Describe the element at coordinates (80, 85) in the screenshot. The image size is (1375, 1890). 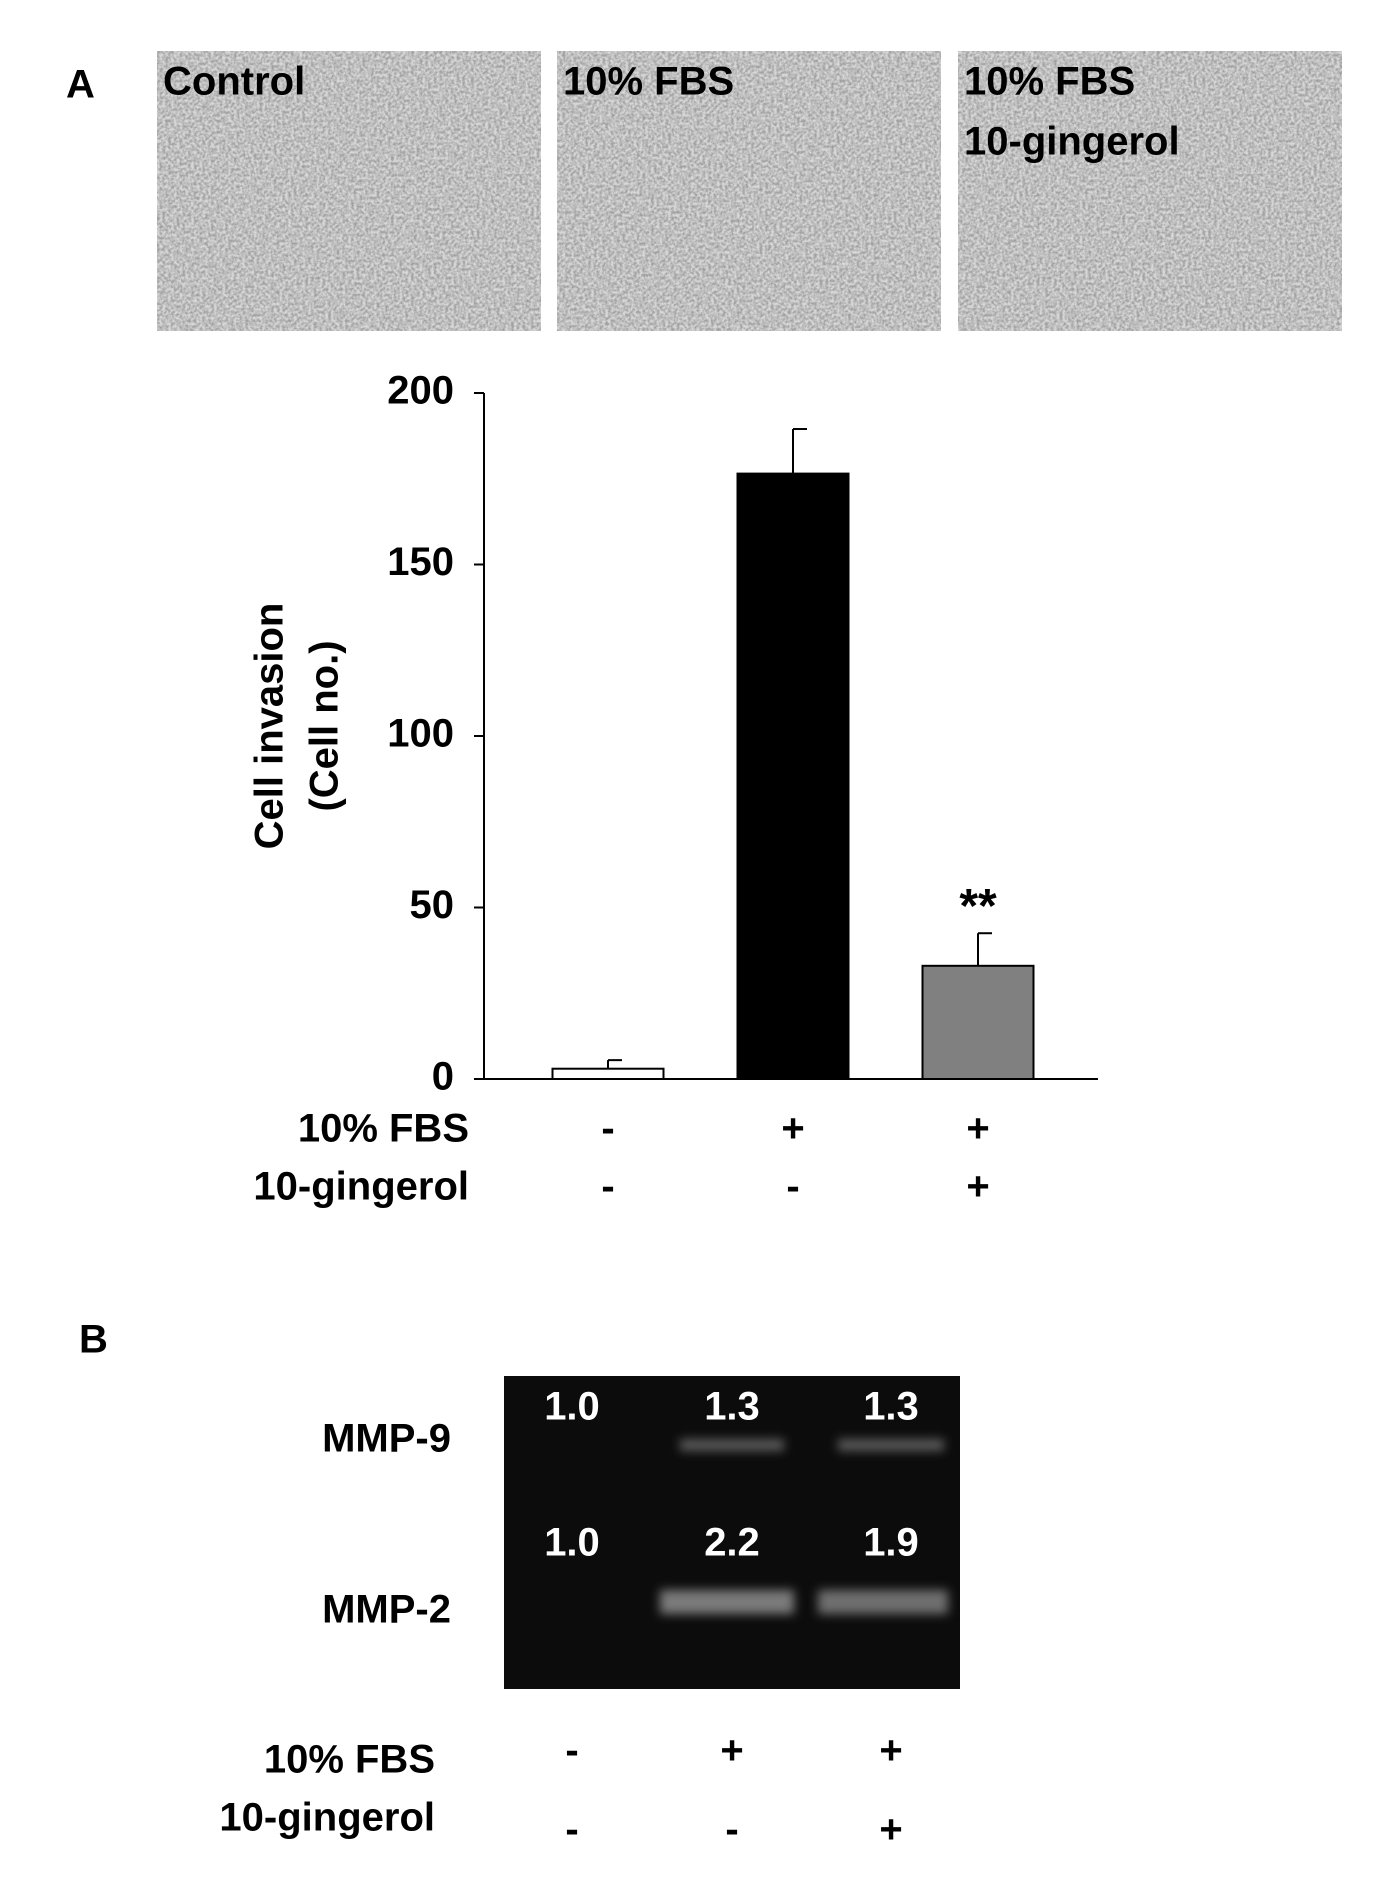
I see `panel-label: A` at that location.